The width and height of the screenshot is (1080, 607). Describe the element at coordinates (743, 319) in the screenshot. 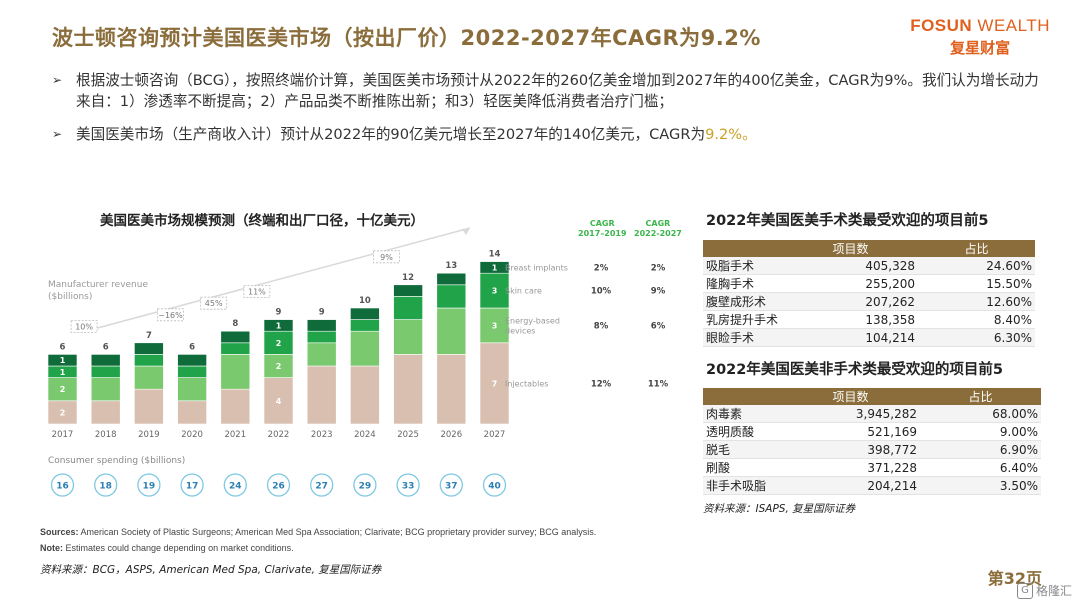

I see `table-cell-name: 乳房提升手术` at that location.